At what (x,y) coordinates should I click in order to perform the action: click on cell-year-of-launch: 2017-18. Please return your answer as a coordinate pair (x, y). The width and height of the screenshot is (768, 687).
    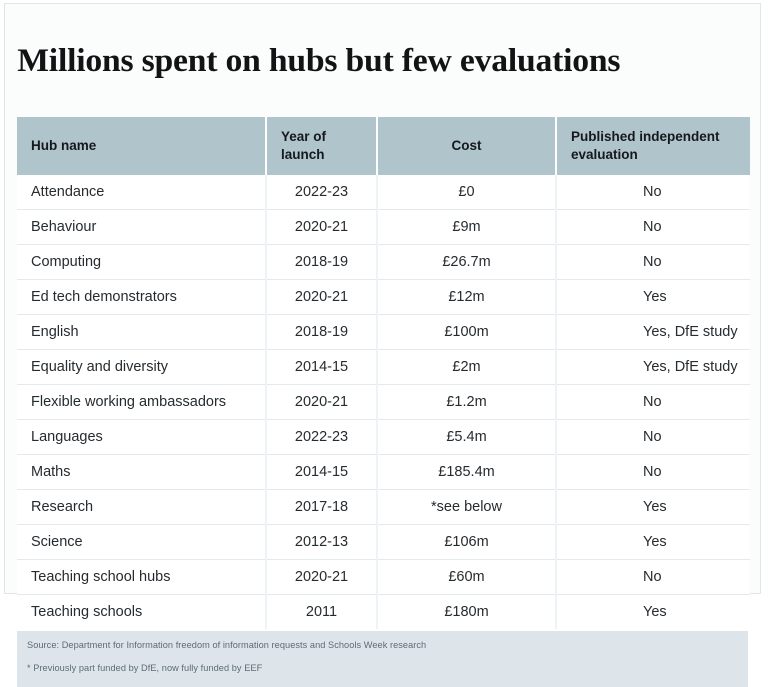
    Looking at the image, I should click on (322, 507).